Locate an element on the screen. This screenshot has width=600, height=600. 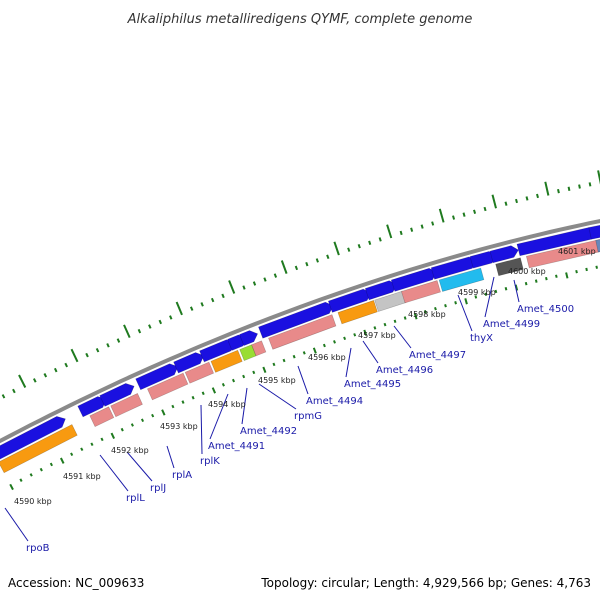
gene-label: Amet_4500 is located at coordinates (545, 309).